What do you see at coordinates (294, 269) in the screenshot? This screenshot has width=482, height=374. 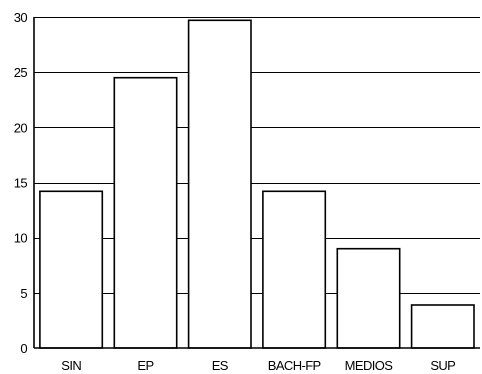 I see `bar-bach-fp` at bounding box center [294, 269].